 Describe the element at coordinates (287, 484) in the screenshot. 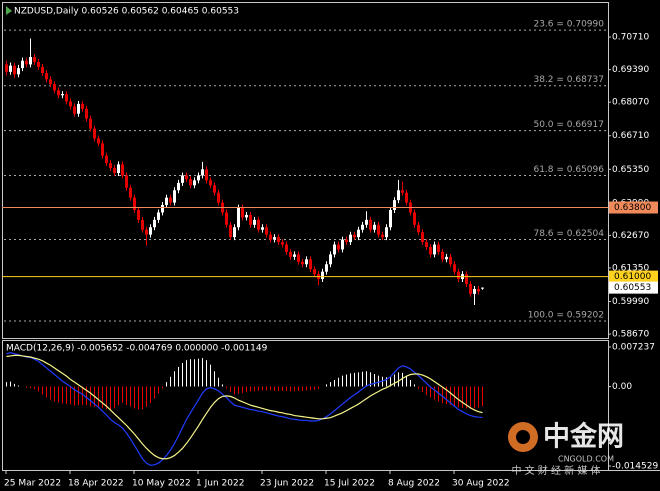

I see `x-tick-label: 23 Jun 2022` at that location.